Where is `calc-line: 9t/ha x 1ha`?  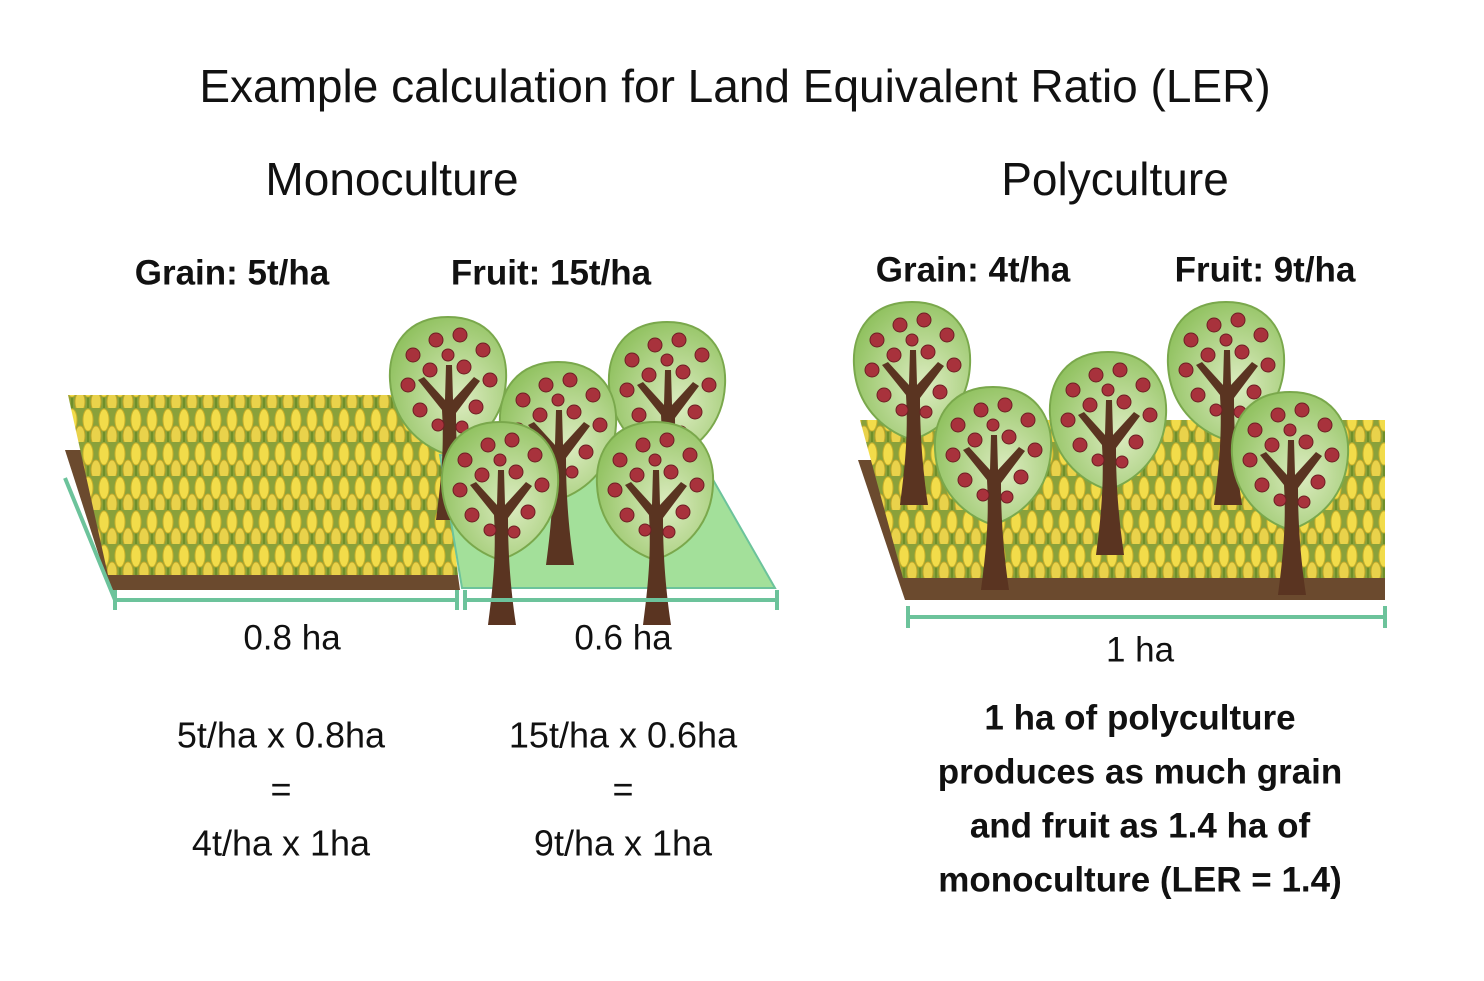
calc-line: 9t/ha x 1ha is located at coordinates (623, 843).